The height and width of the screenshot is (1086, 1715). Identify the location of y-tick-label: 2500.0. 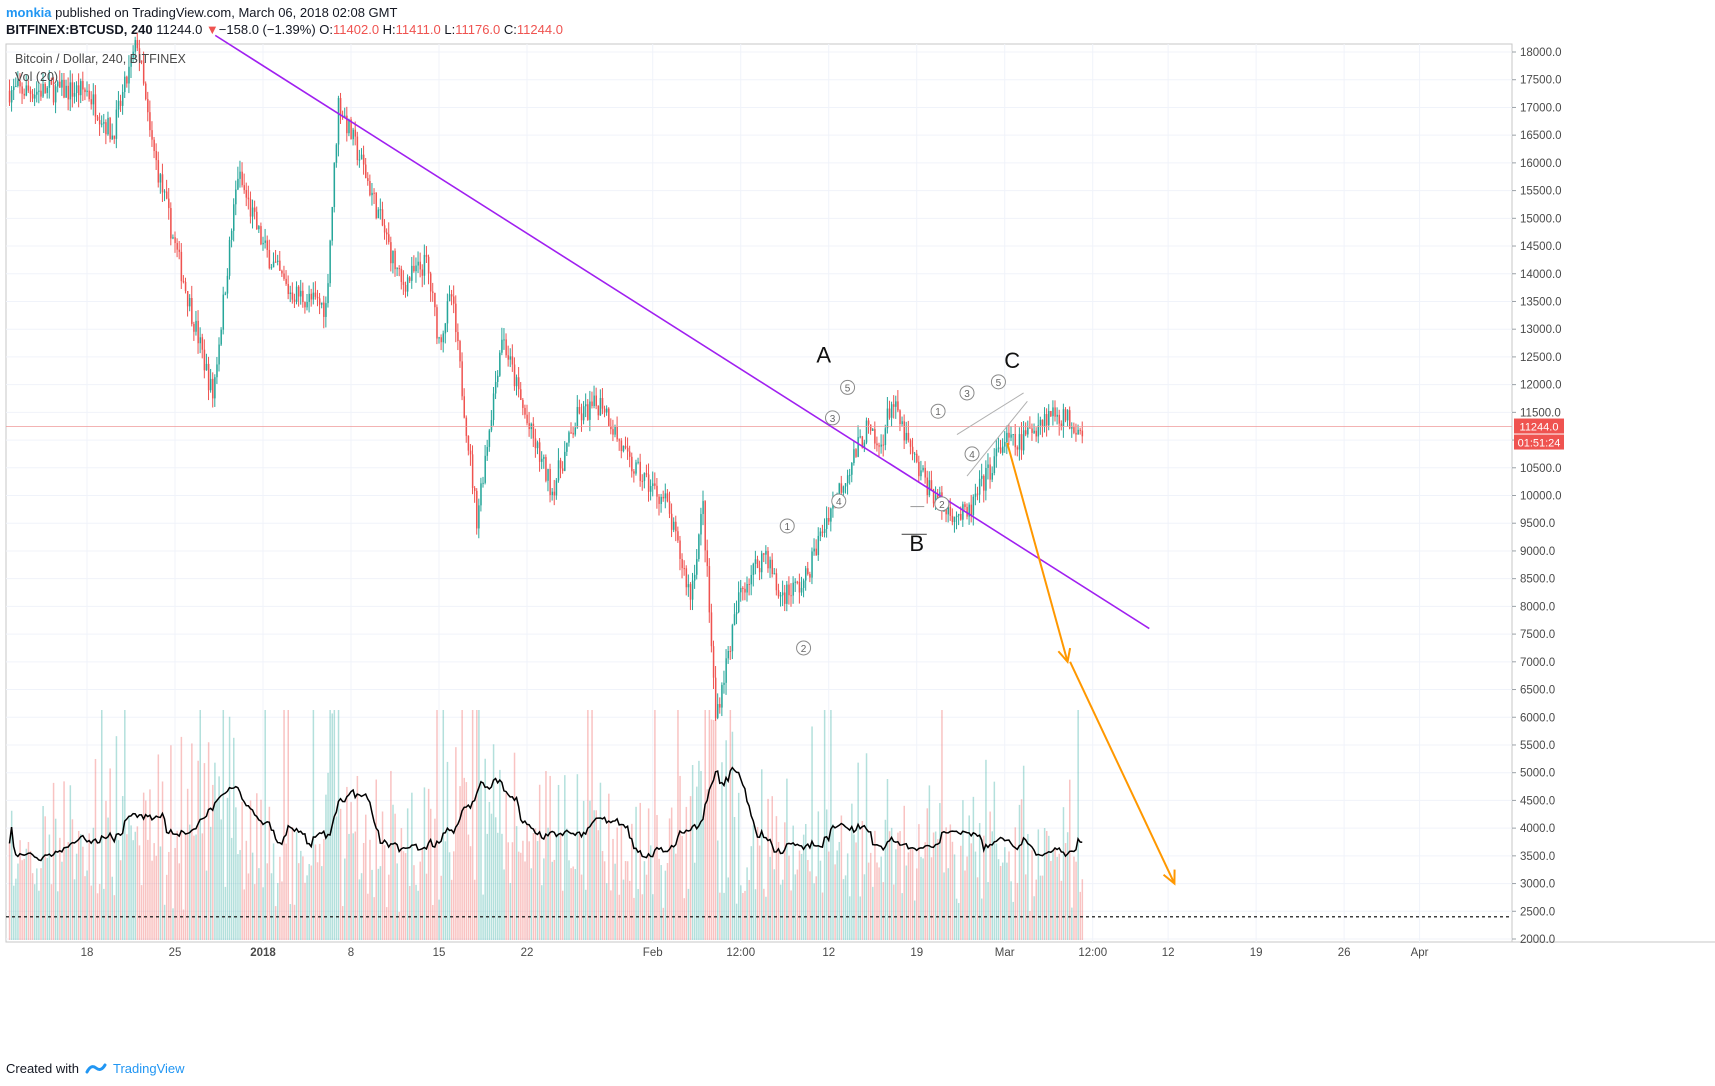
(1537, 912).